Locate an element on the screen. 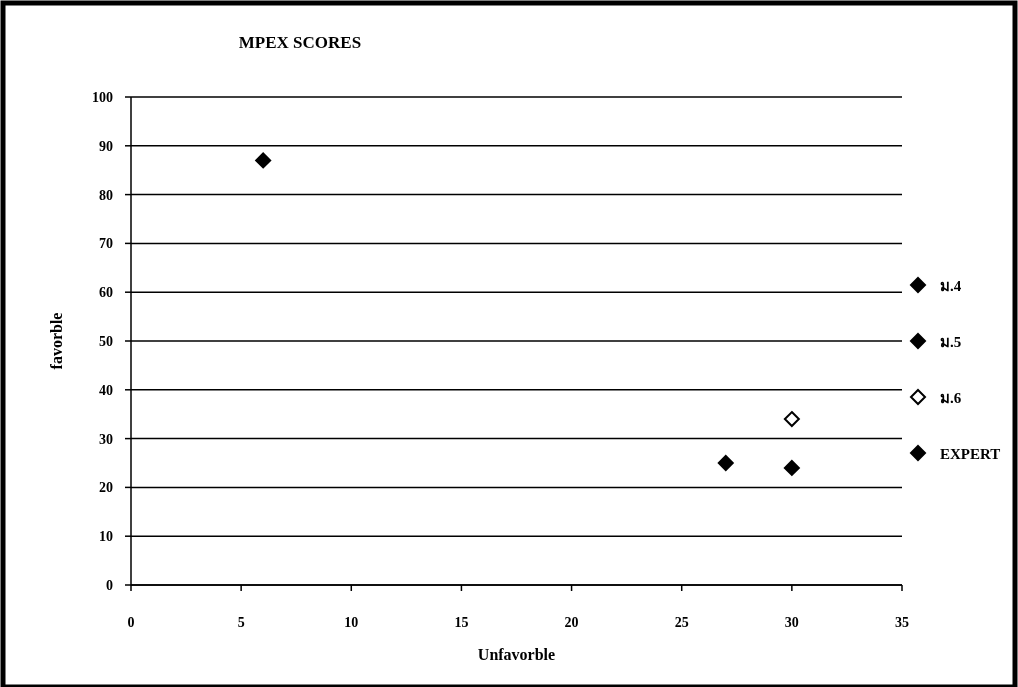 The height and width of the screenshot is (687, 1018). y-tick-label: 70 is located at coordinates (106, 244).